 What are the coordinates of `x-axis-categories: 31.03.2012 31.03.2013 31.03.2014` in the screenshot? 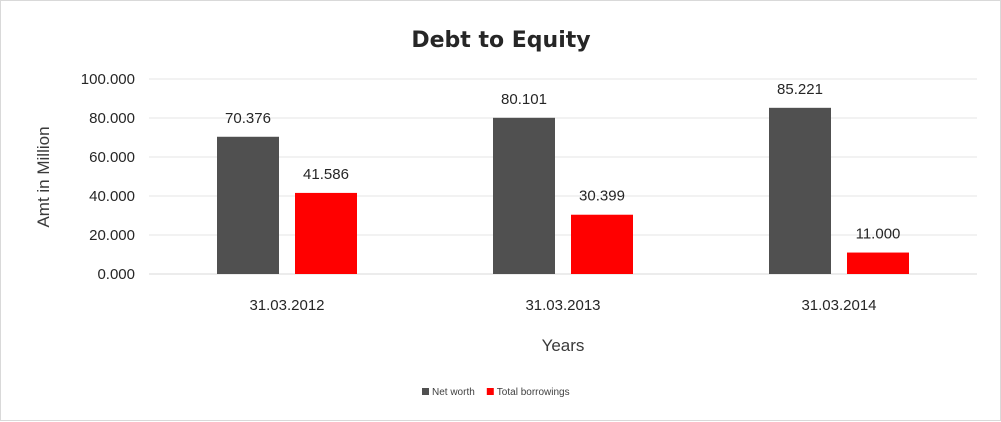 It's located at (562, 305).